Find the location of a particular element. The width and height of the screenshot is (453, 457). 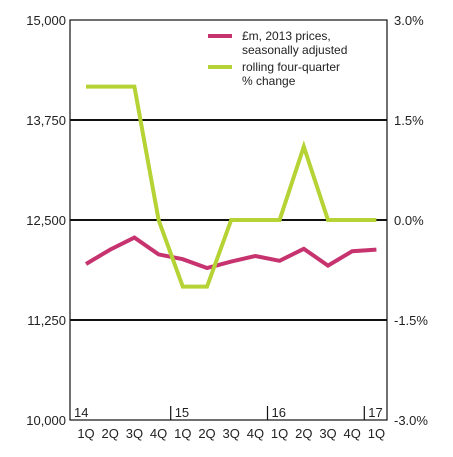

left-axis-ticks: 10,000 11,250 12,500 13,750 15,000 is located at coordinates (46, 220).